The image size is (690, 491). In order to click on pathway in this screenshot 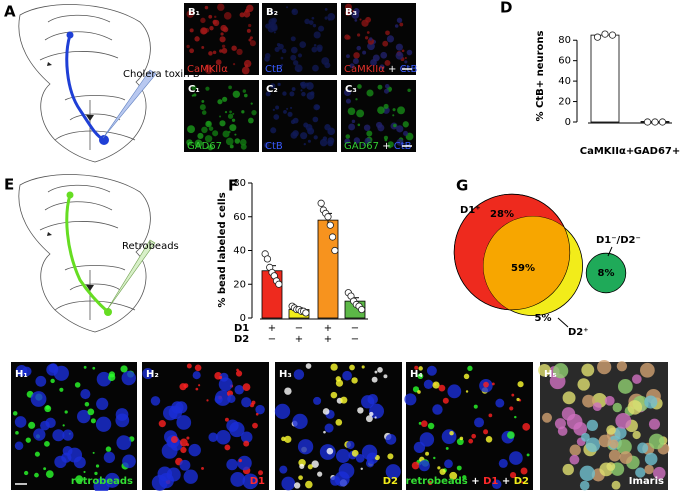, I will do `click(85, 88)`.